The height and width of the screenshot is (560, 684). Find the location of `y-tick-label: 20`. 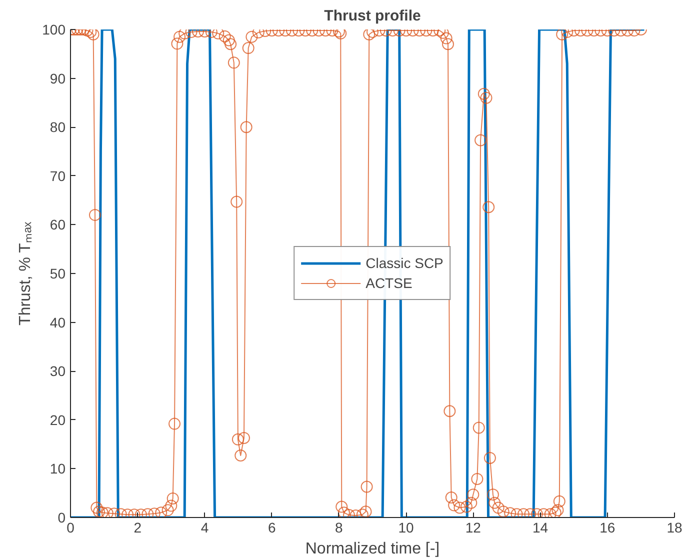

y-tick-label: 20 is located at coordinates (58, 420).